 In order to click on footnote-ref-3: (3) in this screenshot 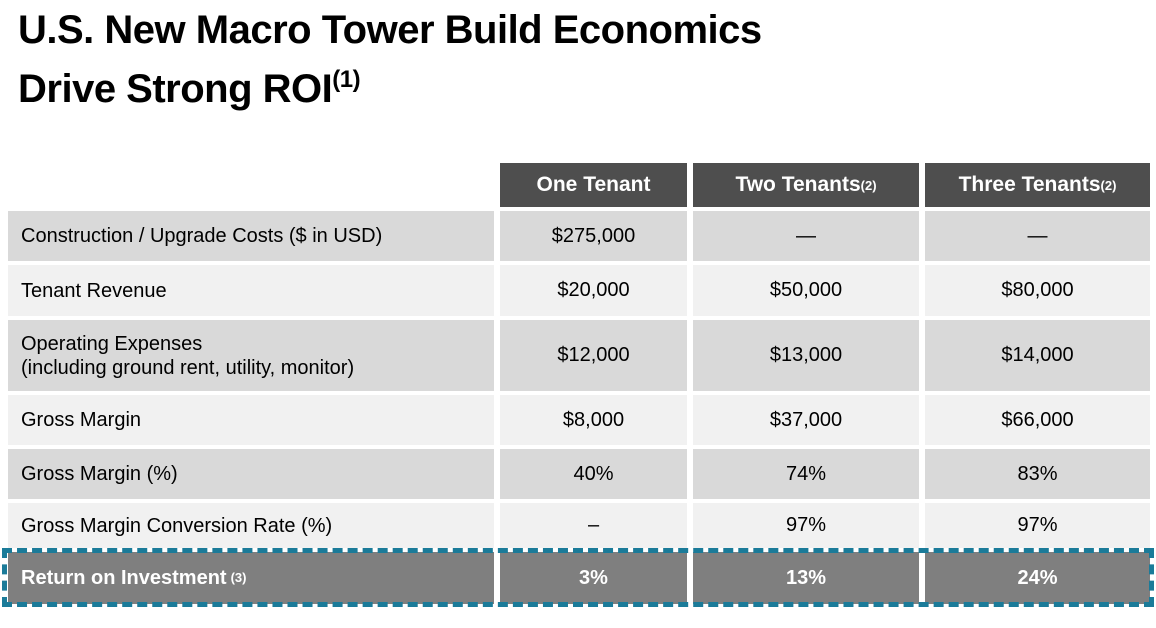, I will do `click(238, 577)`.